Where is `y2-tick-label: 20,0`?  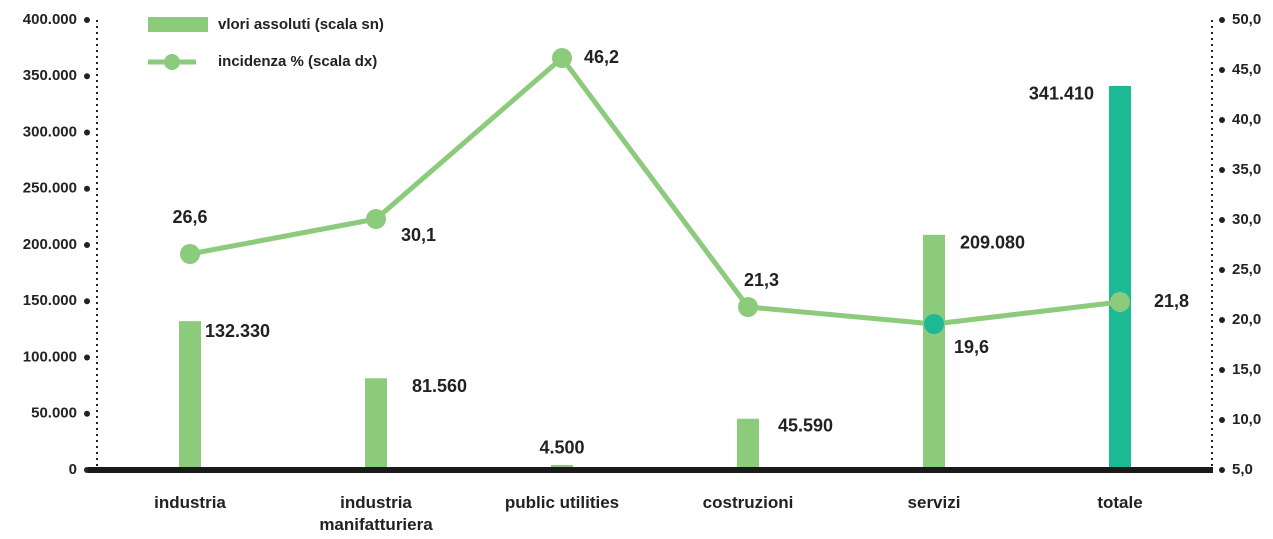
y2-tick-label: 20,0 is located at coordinates (1246, 319).